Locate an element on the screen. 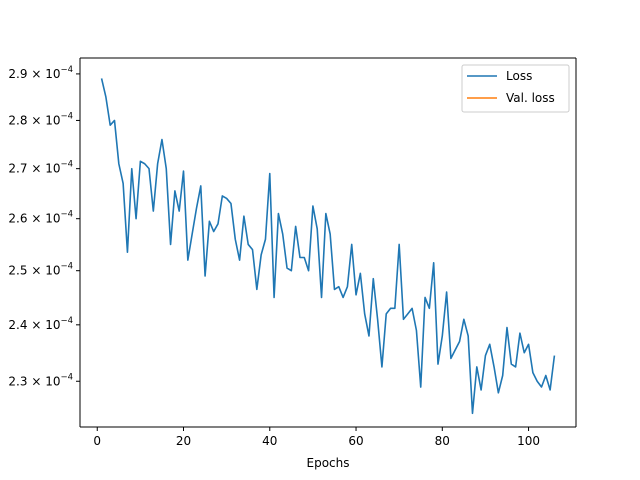 The width and height of the screenshot is (640, 480). x-tick-label: 100 is located at coordinates (528, 441).